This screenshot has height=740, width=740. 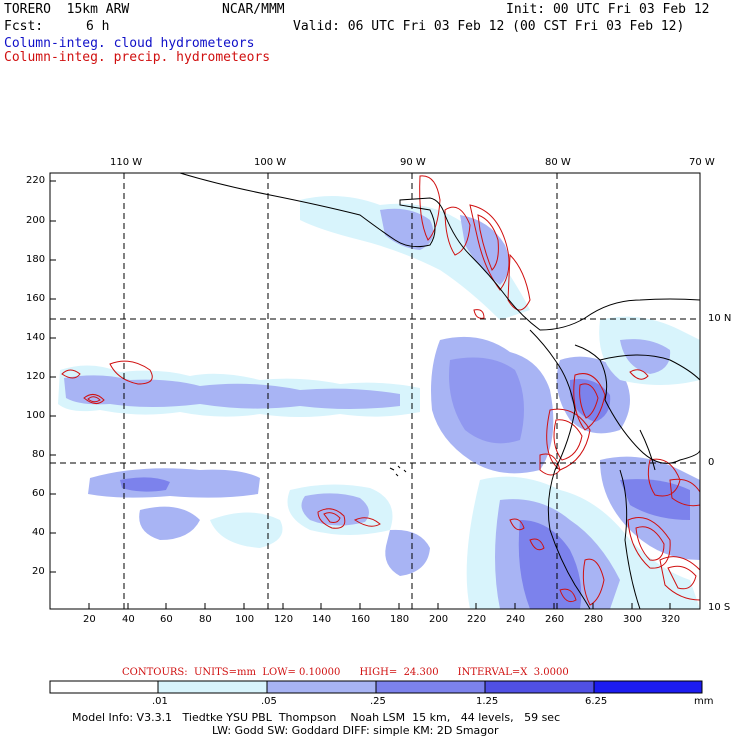 I want to click on x-tick: 120, so click(x=284, y=619).